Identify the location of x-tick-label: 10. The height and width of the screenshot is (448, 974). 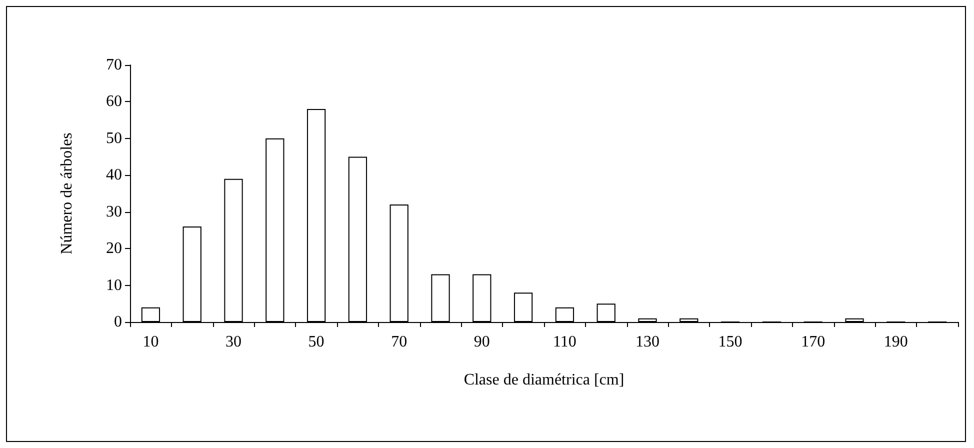
(150, 342).